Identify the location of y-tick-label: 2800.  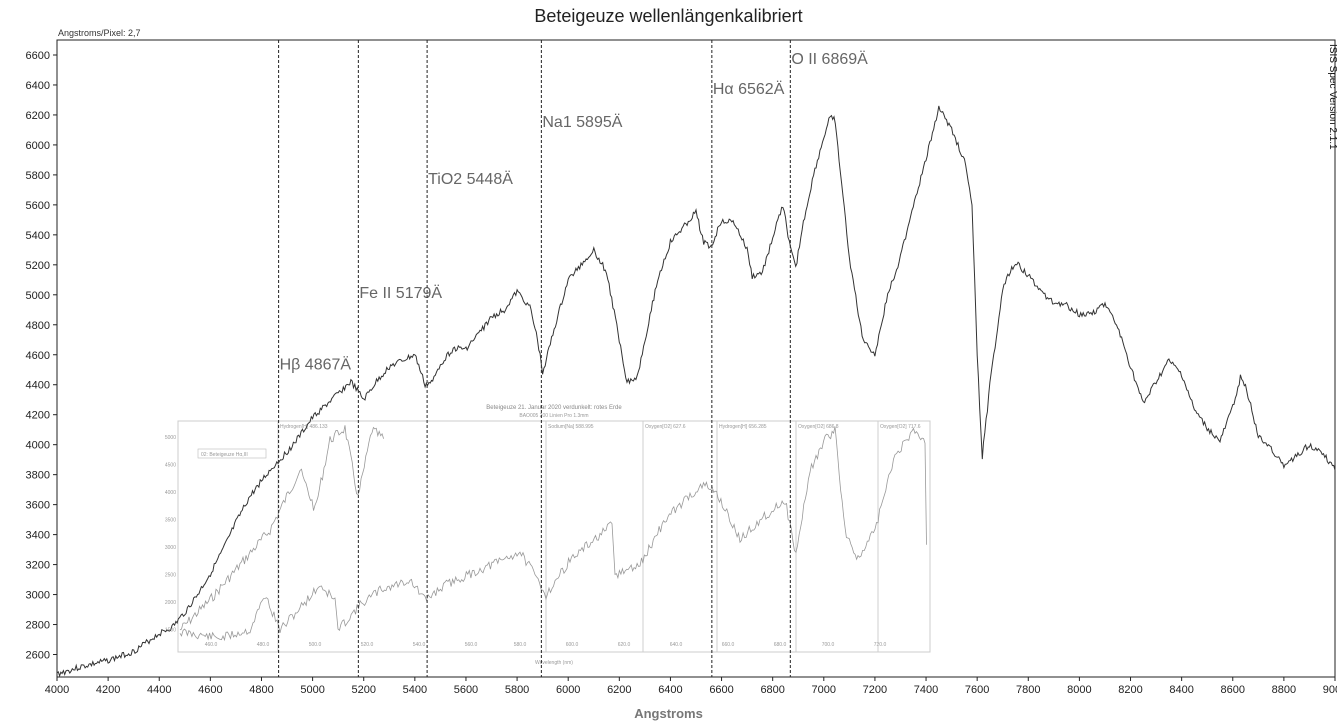
(38, 626).